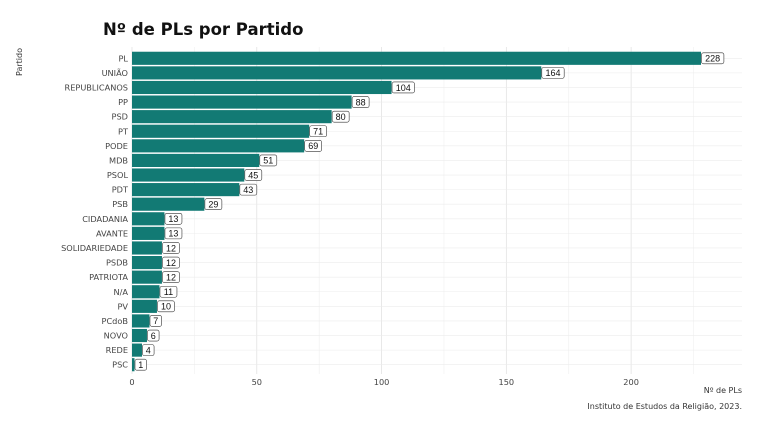 The width and height of the screenshot is (768, 437). What do you see at coordinates (122, 306) in the screenshot?
I see `category-label: PV` at bounding box center [122, 306].